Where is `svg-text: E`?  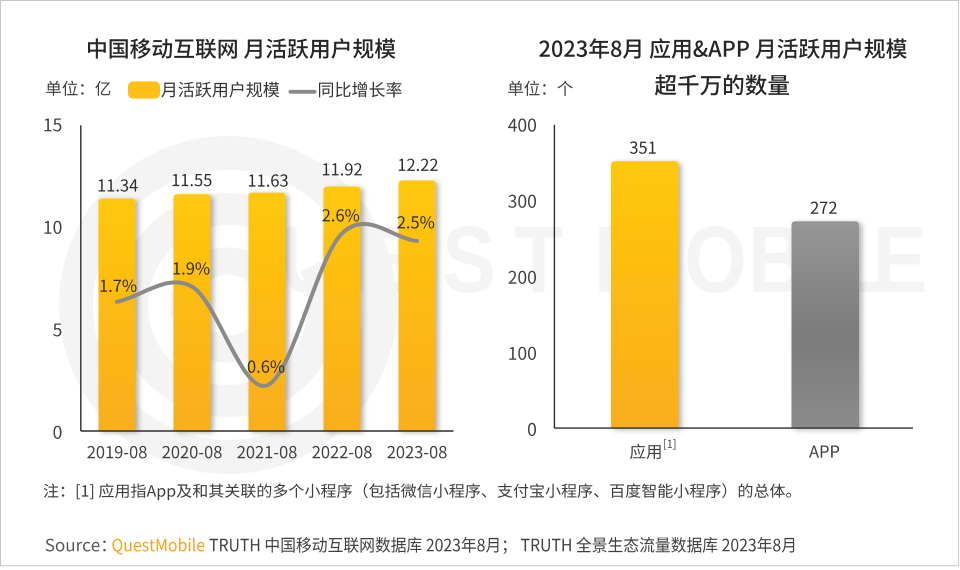
svg-text: E is located at coordinates (900, 259).